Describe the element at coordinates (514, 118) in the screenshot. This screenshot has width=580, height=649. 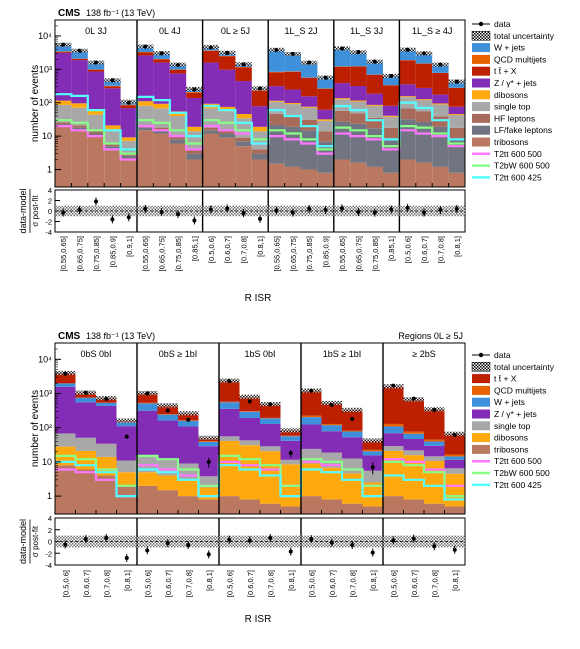
I see `legend-label: HF leptons` at that location.